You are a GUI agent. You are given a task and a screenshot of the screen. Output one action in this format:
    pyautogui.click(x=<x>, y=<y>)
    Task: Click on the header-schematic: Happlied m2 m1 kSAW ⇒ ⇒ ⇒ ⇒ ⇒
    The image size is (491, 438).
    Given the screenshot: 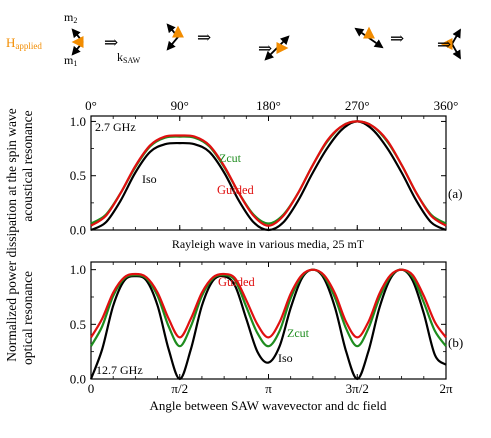 What is the action you would take?
    pyautogui.click(x=233, y=39)
    